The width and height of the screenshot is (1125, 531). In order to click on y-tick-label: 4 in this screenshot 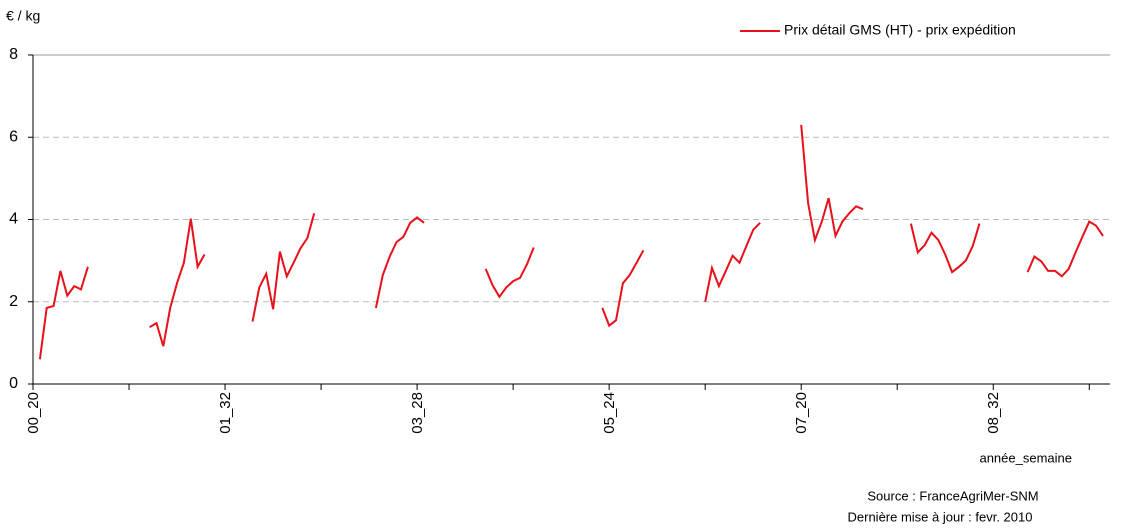, I will do `click(13, 219)`.